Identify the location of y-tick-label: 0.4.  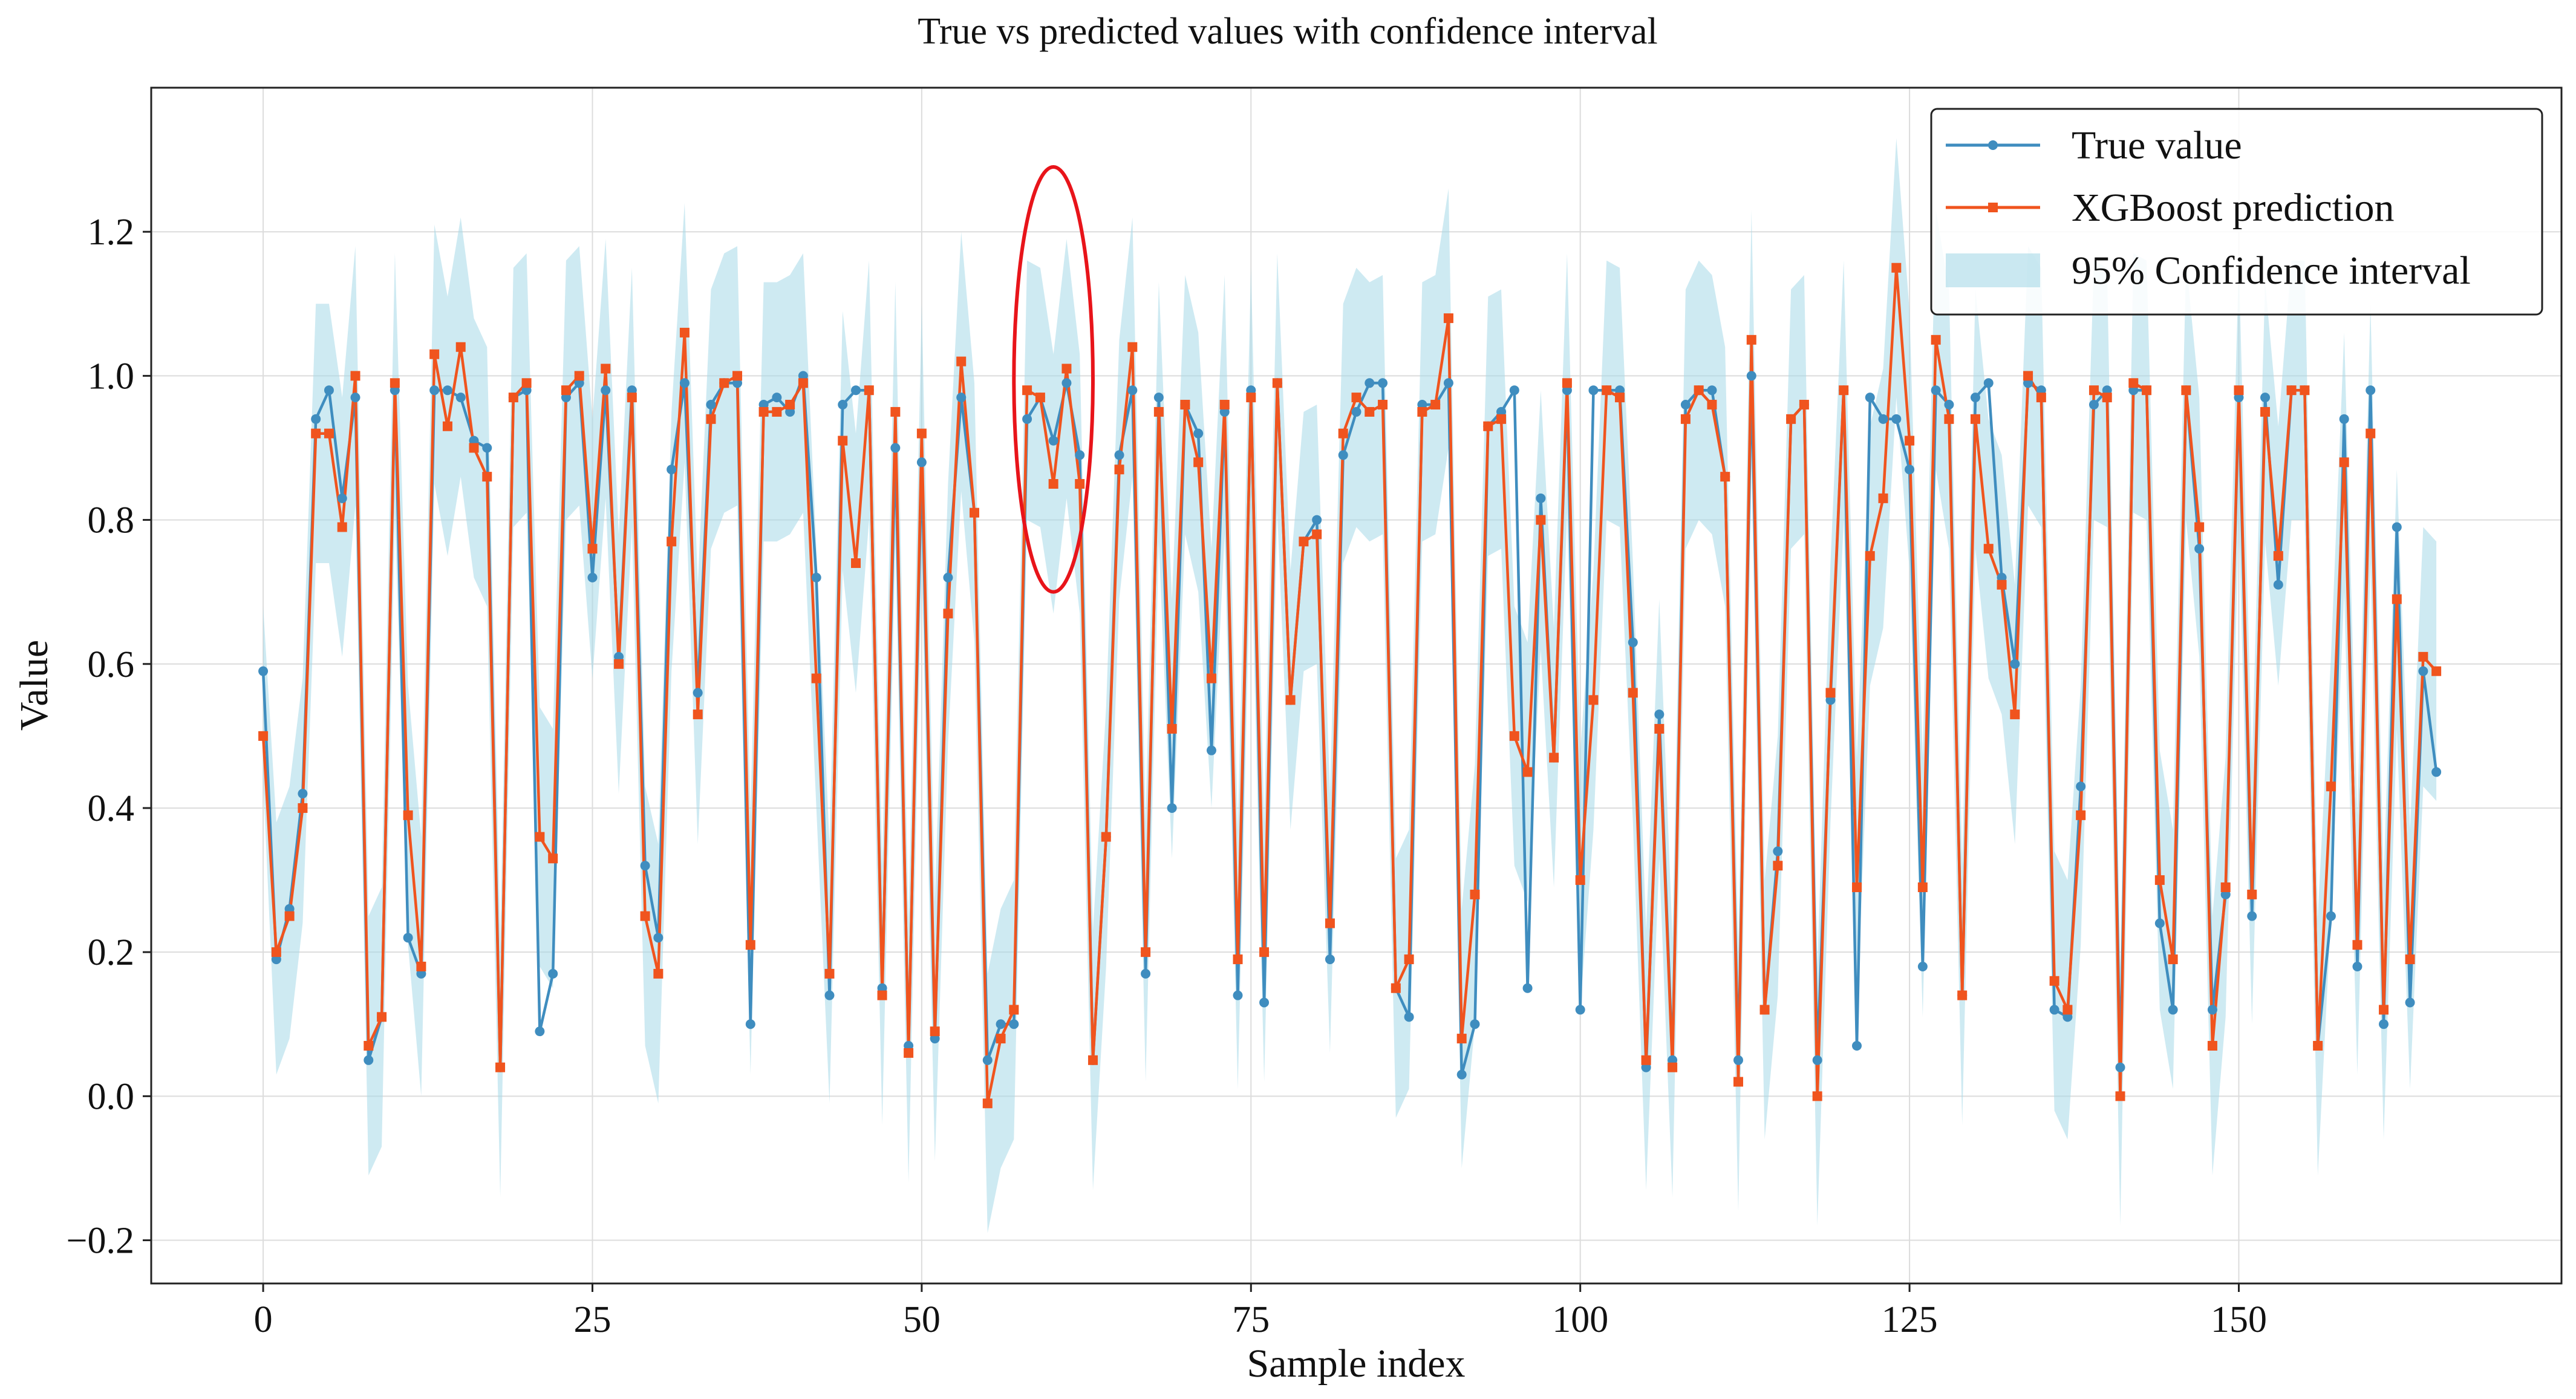
(111, 808).